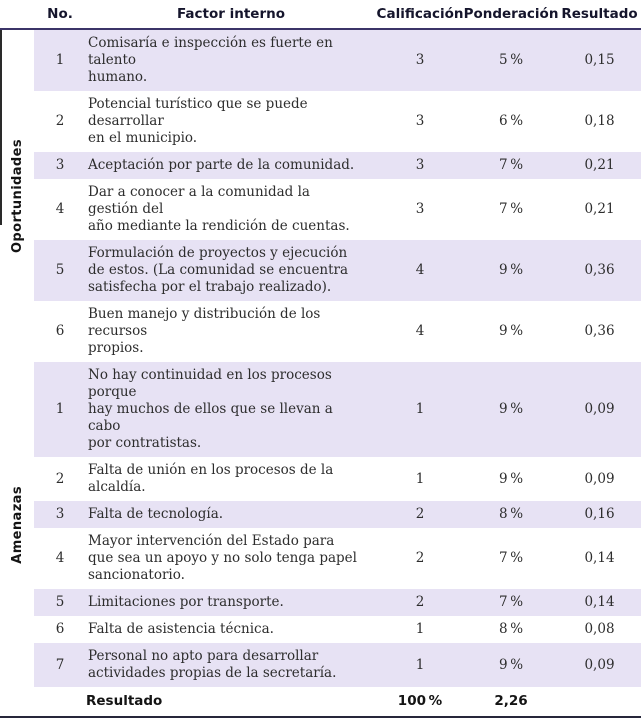 This screenshot has width=641, height=718. What do you see at coordinates (599, 701) in the screenshot?
I see `footer-empty-cell` at bounding box center [599, 701].